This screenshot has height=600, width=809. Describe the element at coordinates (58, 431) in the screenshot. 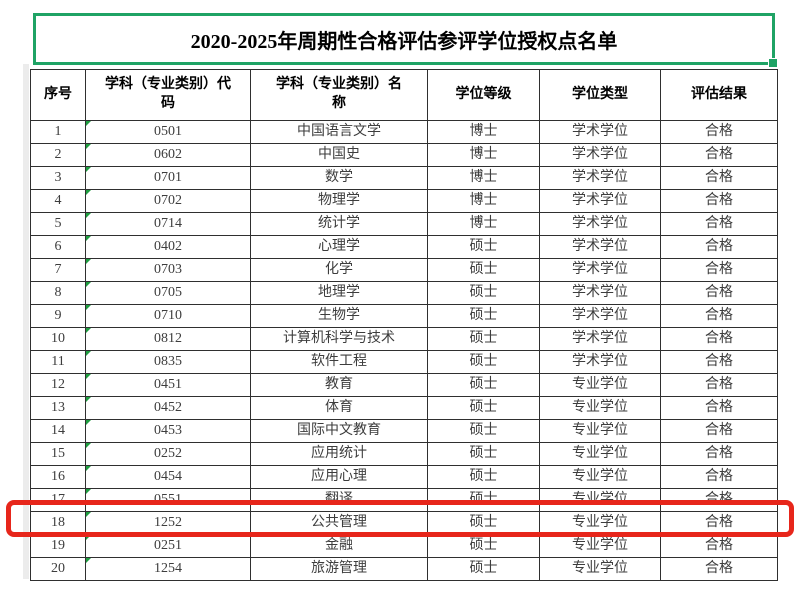

I see `cell-serial-no: 14` at that location.